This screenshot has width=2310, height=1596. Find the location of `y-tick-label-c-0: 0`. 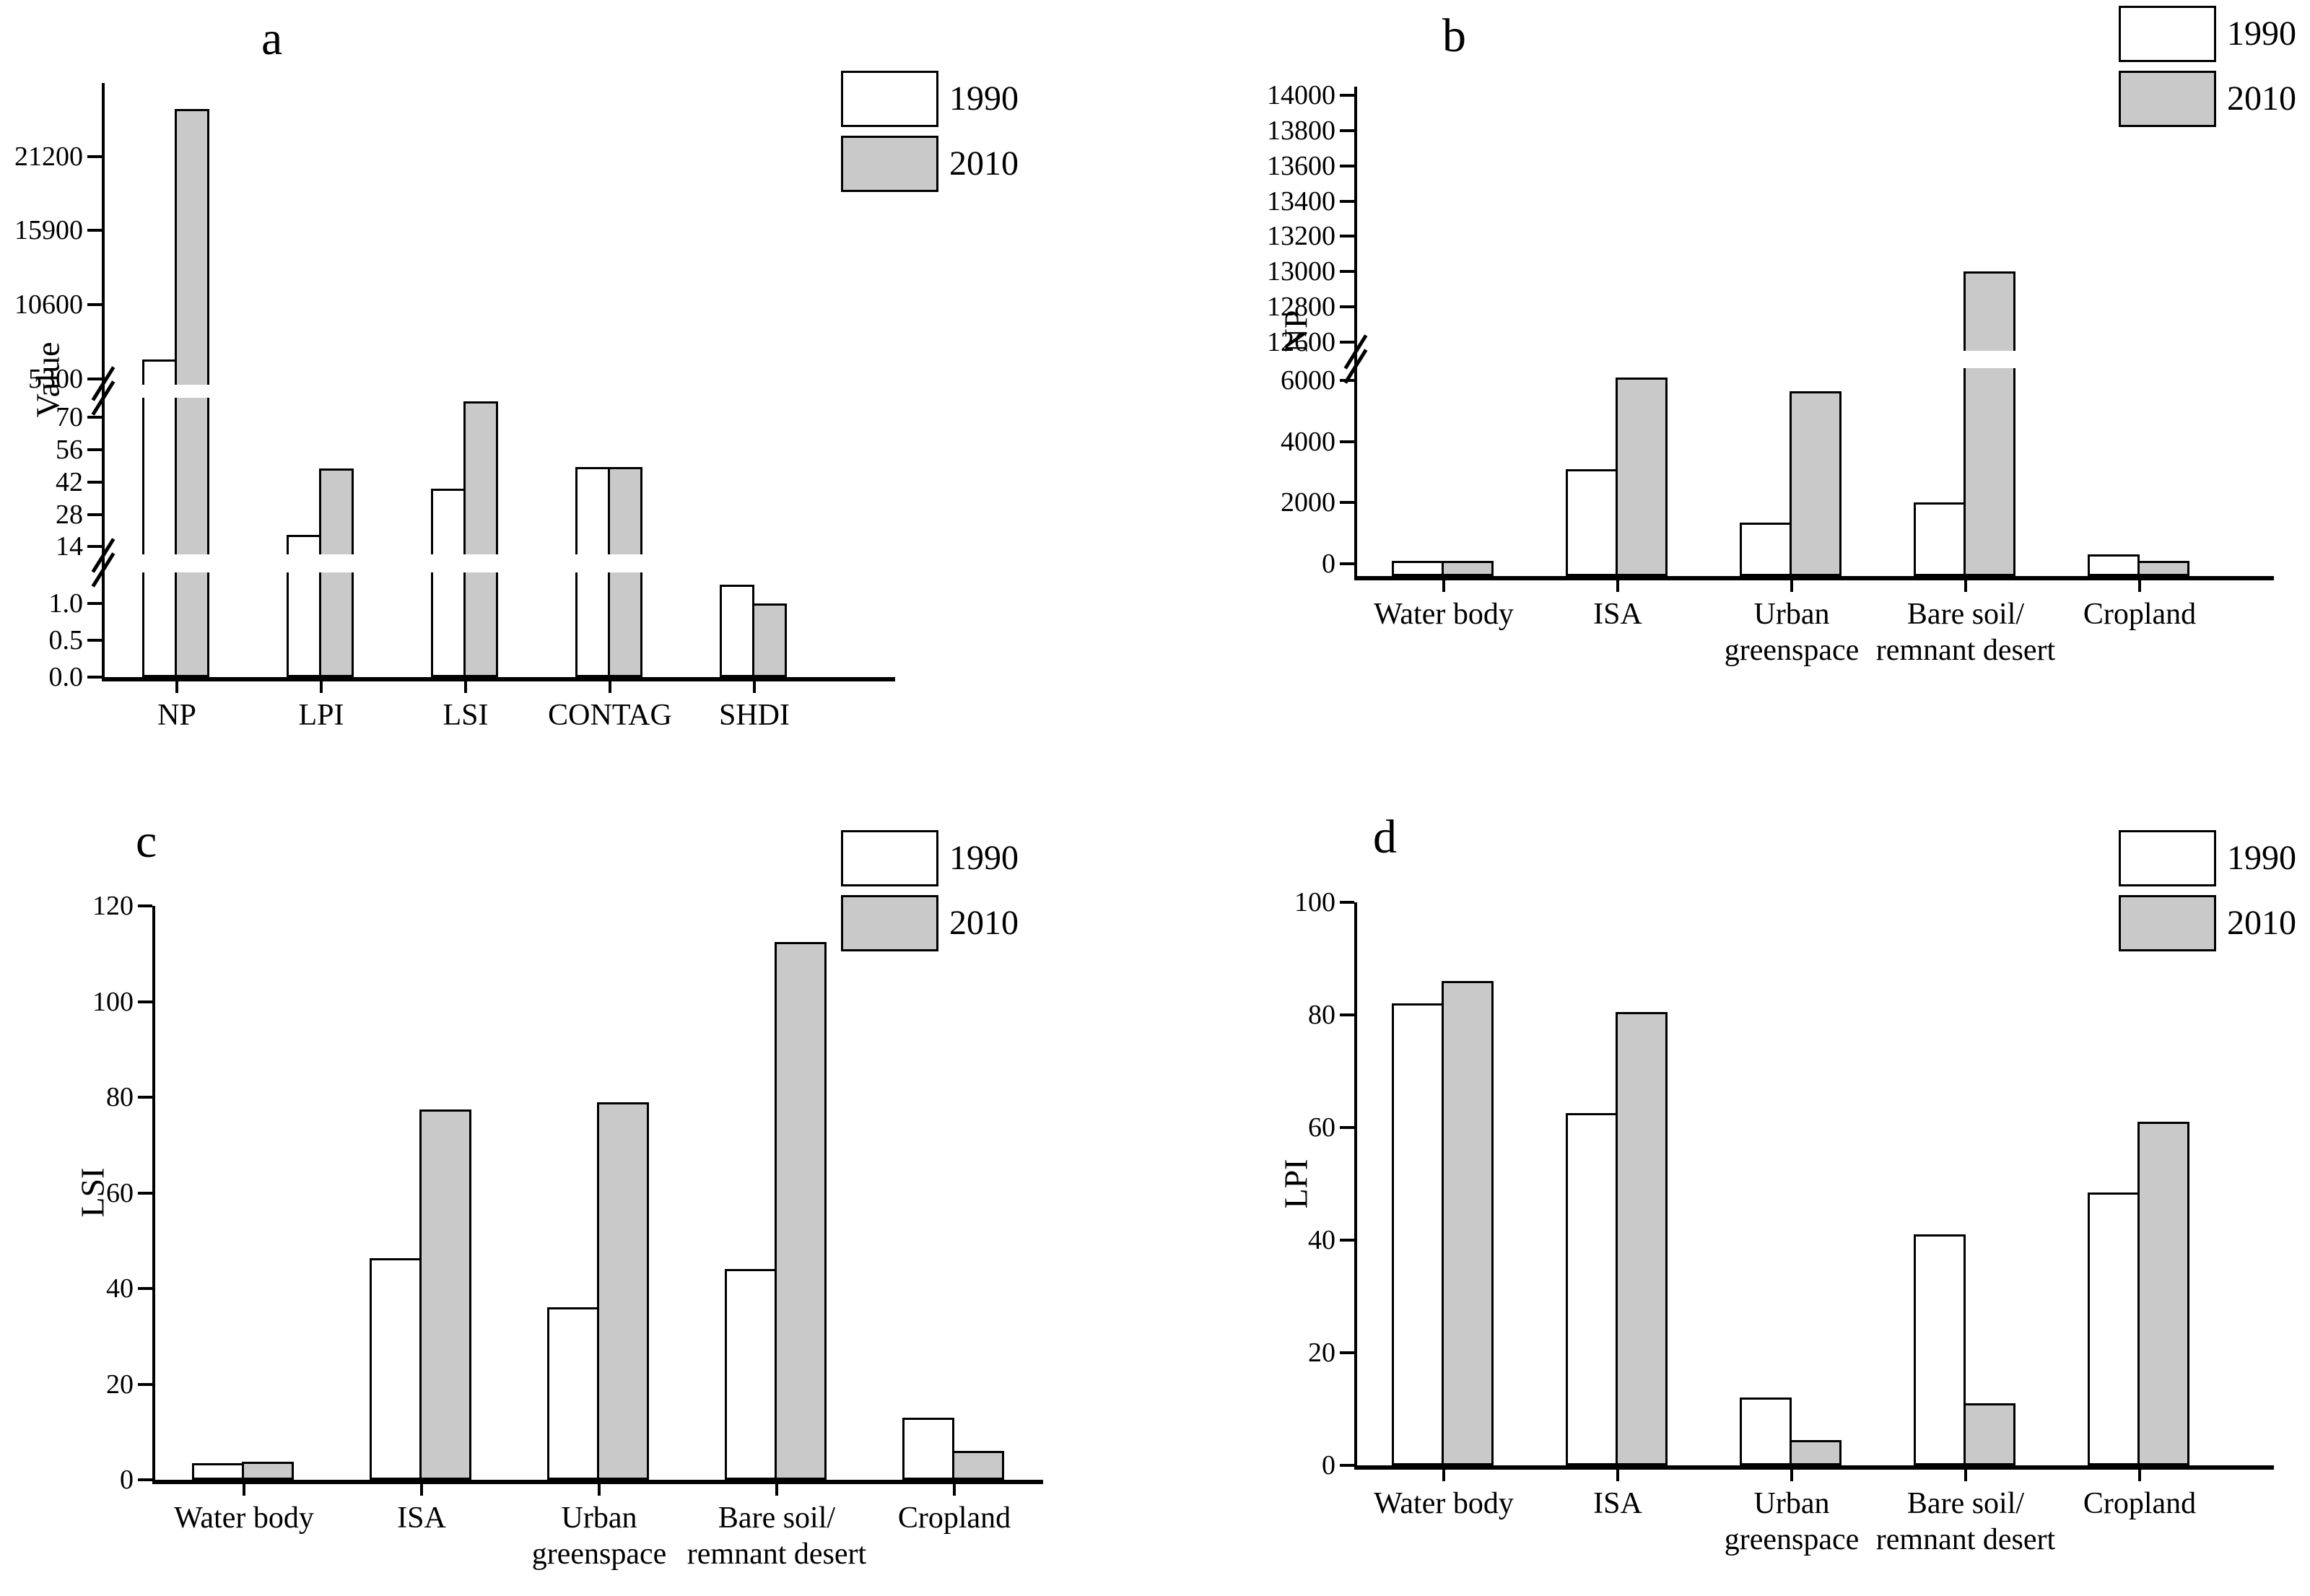

y-tick-label-c-0: 0 is located at coordinates (127, 1480).